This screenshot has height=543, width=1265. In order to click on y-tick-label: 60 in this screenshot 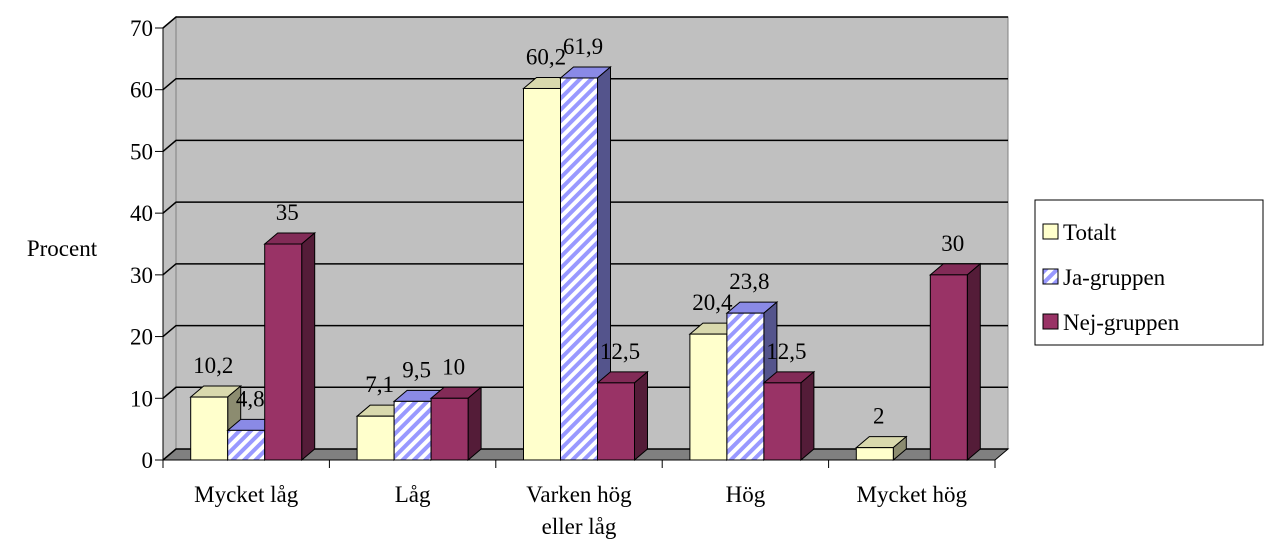, I will do `click(141, 90)`.